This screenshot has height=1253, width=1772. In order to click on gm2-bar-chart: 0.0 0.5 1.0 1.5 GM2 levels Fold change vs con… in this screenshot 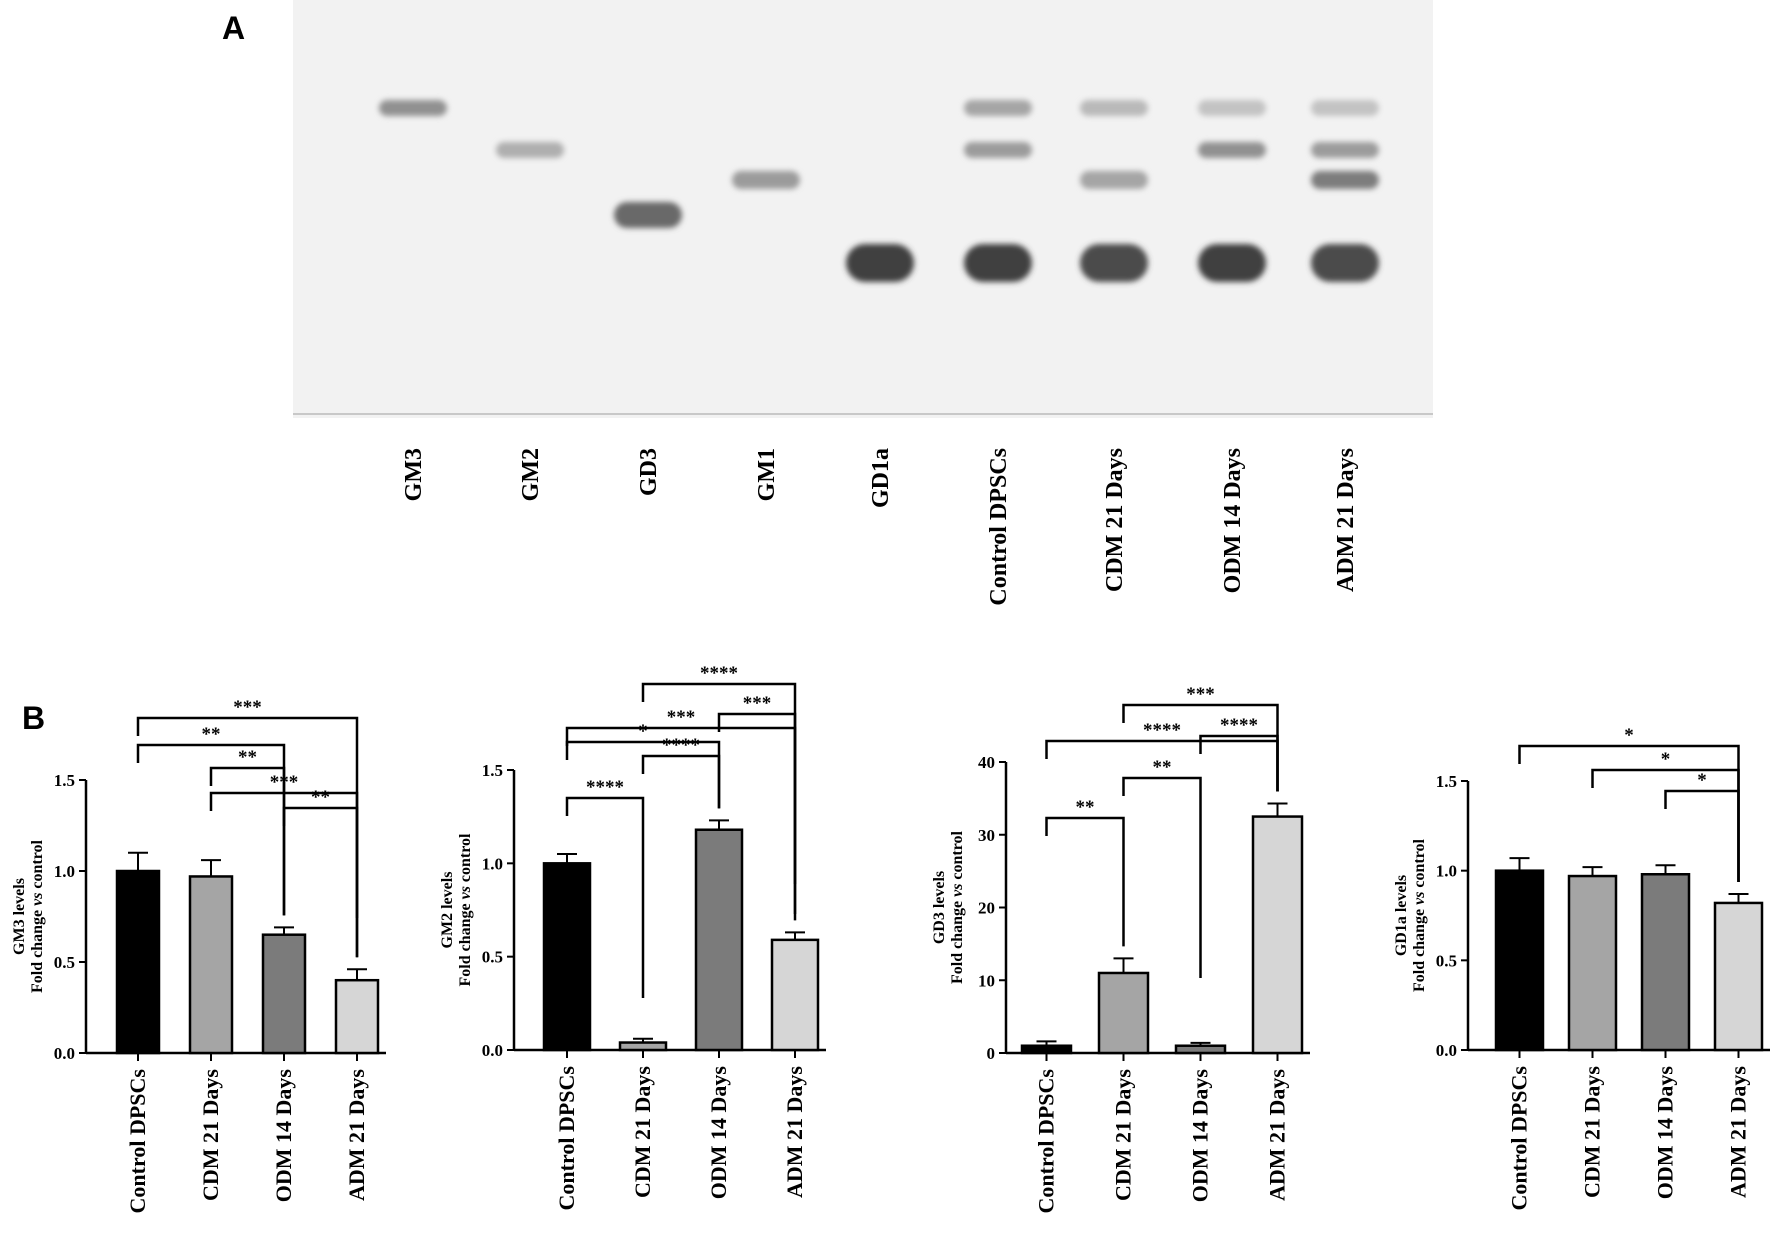, I will do `click(632, 936)`.